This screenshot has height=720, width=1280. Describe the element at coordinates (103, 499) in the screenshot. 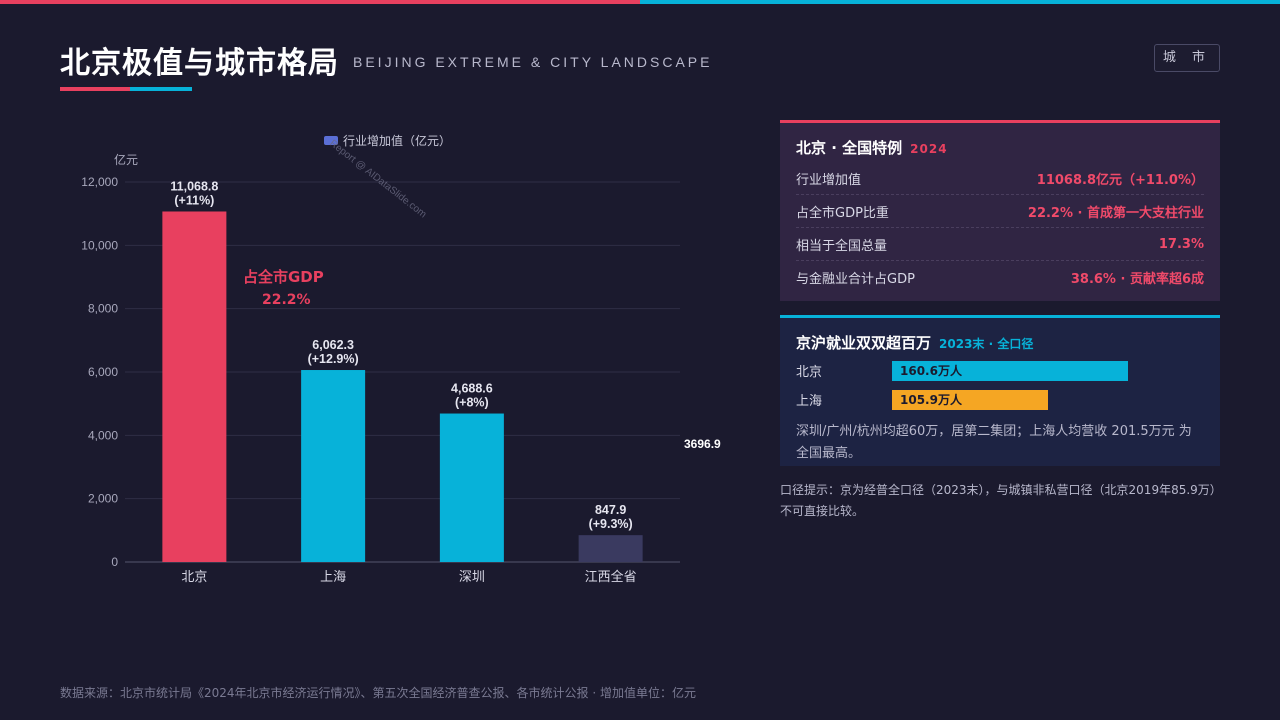

I see `y-tick-label: 2,000` at that location.